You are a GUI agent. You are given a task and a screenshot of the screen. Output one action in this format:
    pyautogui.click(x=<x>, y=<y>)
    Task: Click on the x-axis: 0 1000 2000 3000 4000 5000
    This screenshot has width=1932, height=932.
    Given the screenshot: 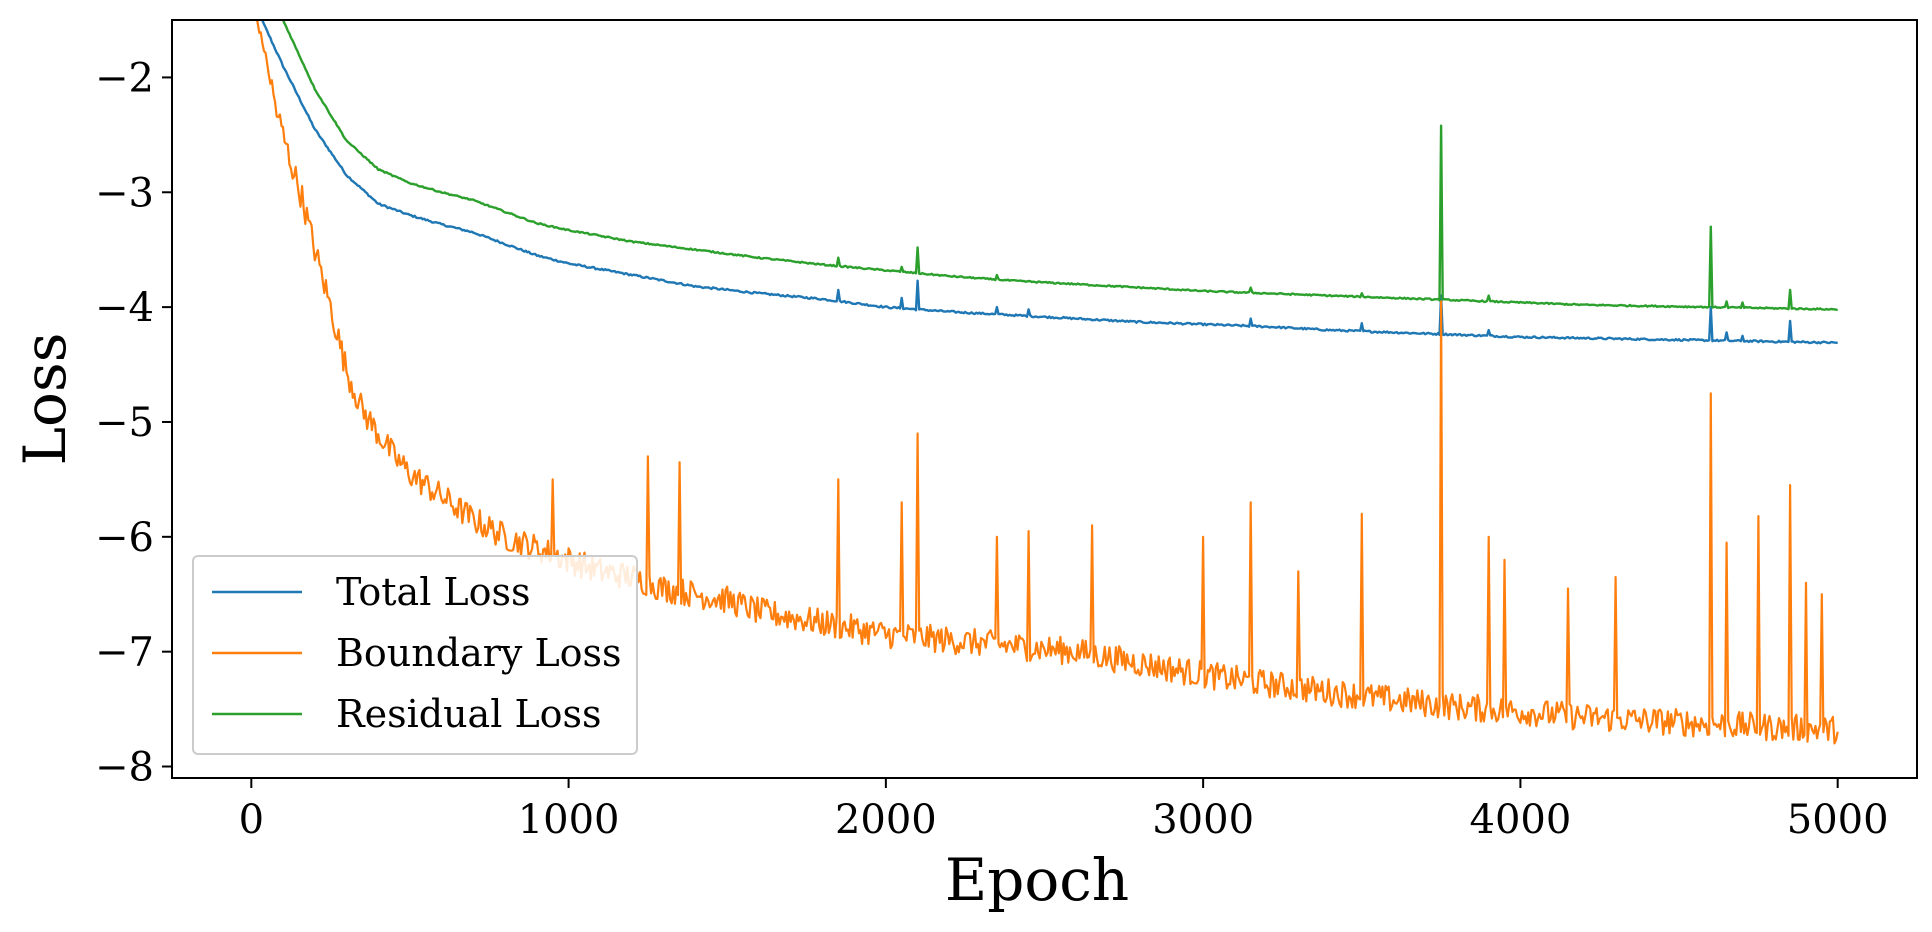 What is the action you would take?
    pyautogui.click(x=1064, y=810)
    